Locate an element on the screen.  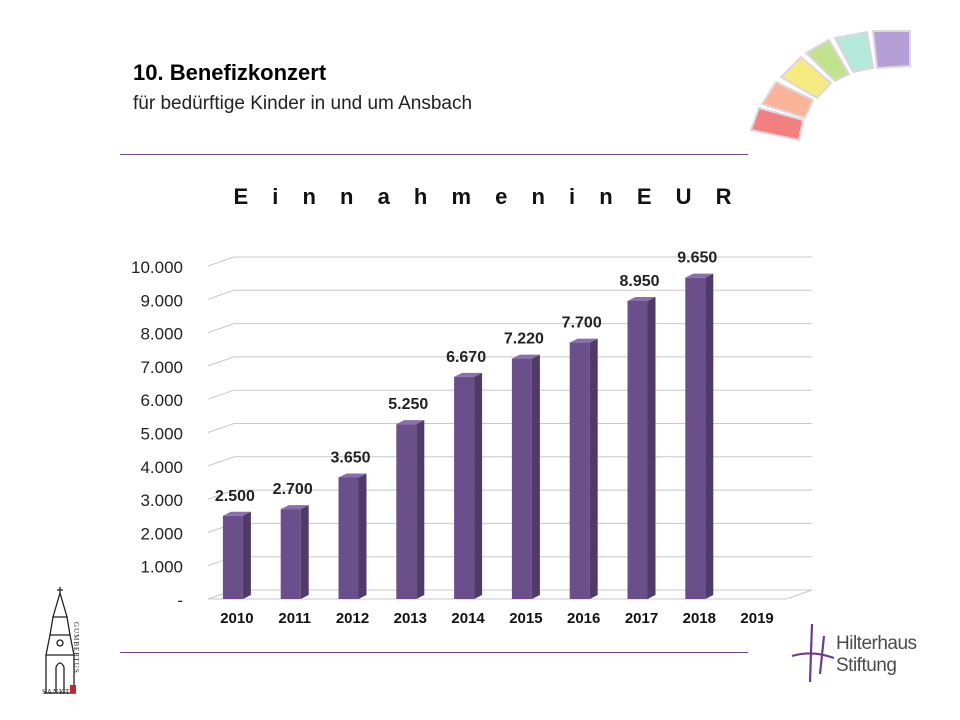
header-title: 10. Benefizkonzert is located at coordinates (230, 72).